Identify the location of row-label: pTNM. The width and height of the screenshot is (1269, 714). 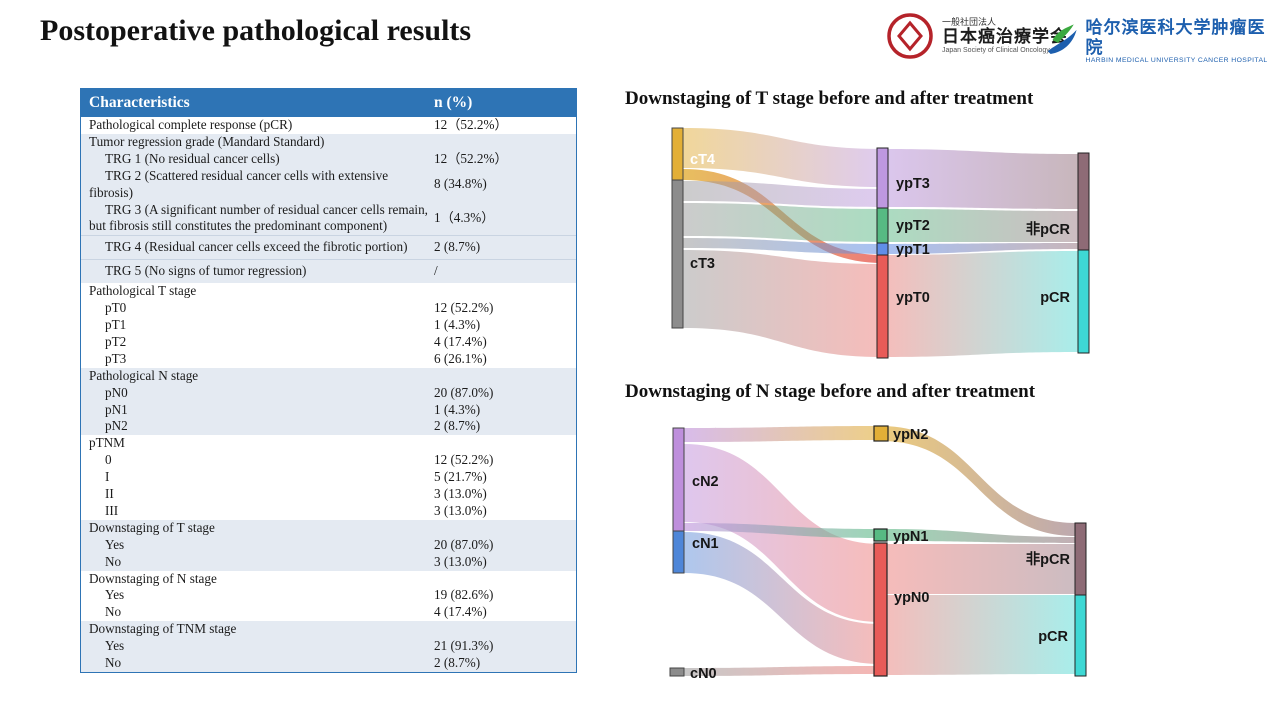
(107, 443).